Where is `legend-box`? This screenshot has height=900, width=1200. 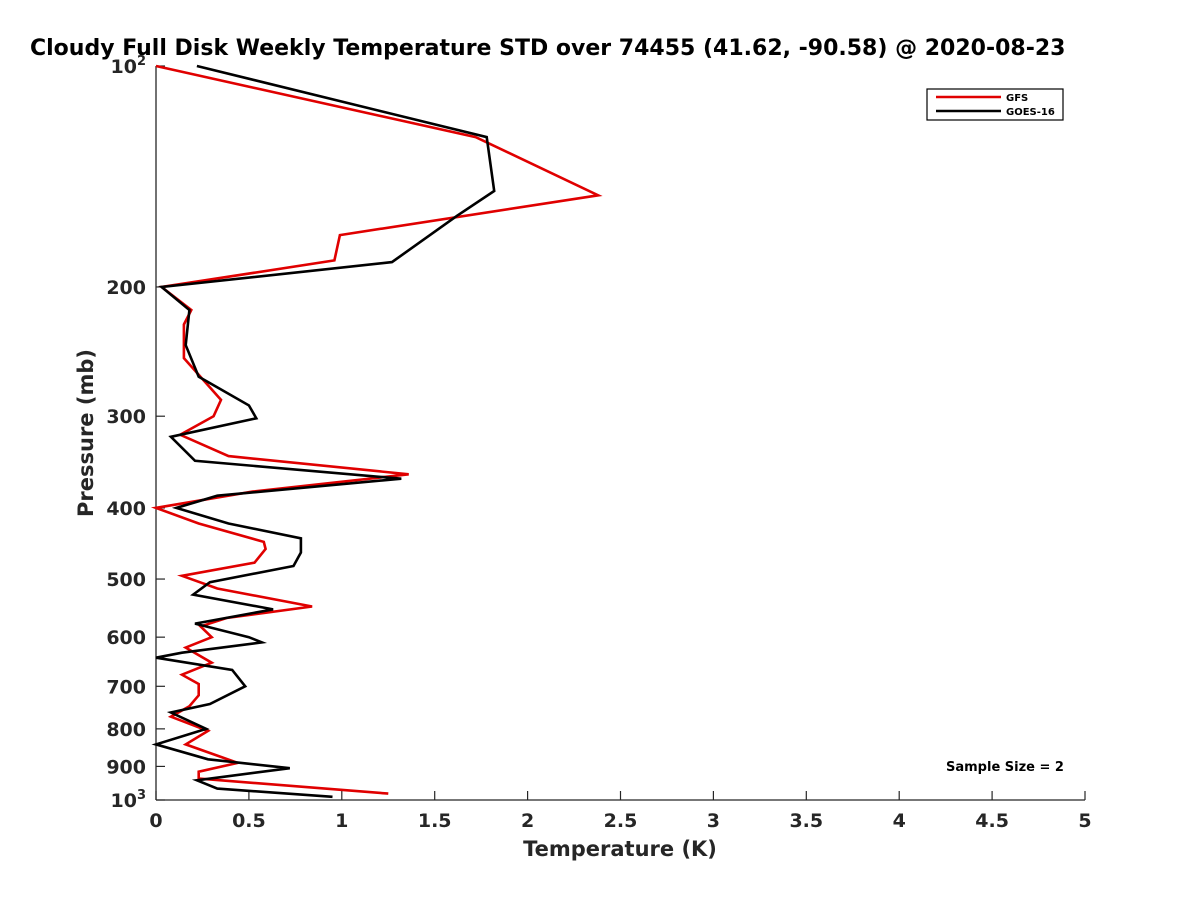
legend-box is located at coordinates (995, 104).